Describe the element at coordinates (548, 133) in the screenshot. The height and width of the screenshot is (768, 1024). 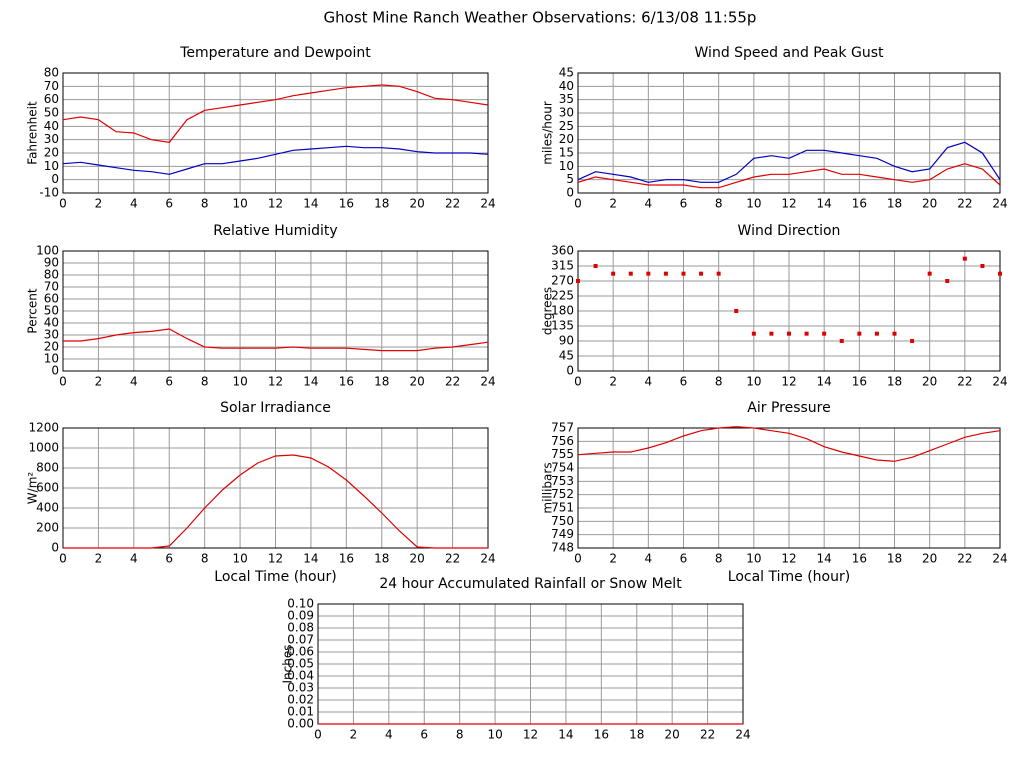
I see `y-axis-label: miles/hour` at that location.